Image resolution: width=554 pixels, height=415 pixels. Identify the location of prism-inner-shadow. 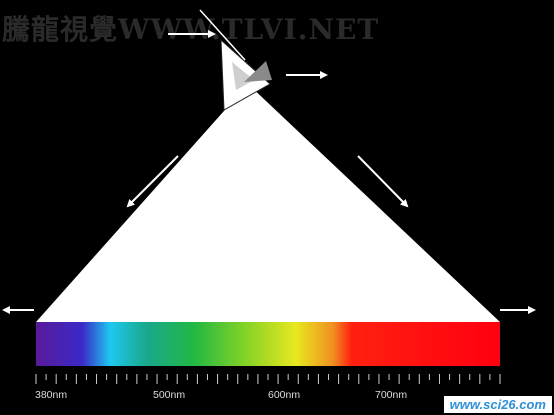
(243, 76).